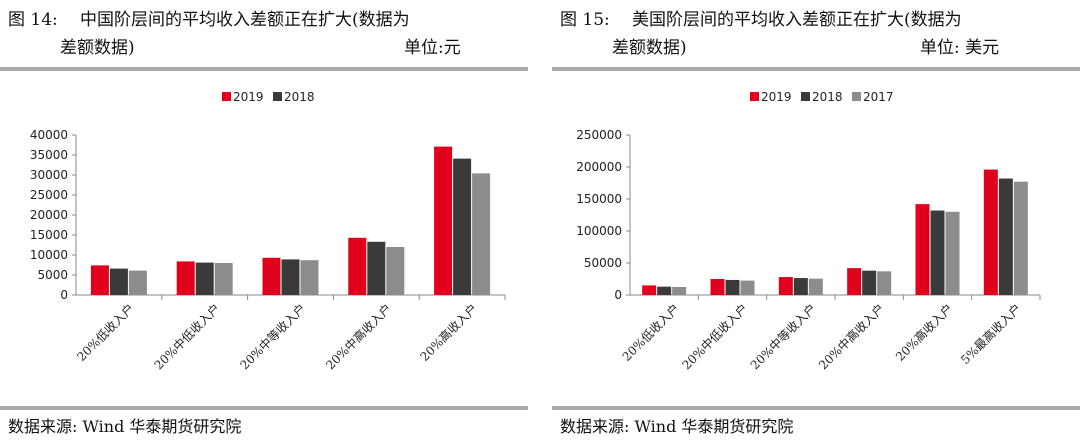 This screenshot has height=444, width=1080. I want to click on x-category-label: 5%最高收入户, so click(990, 334).